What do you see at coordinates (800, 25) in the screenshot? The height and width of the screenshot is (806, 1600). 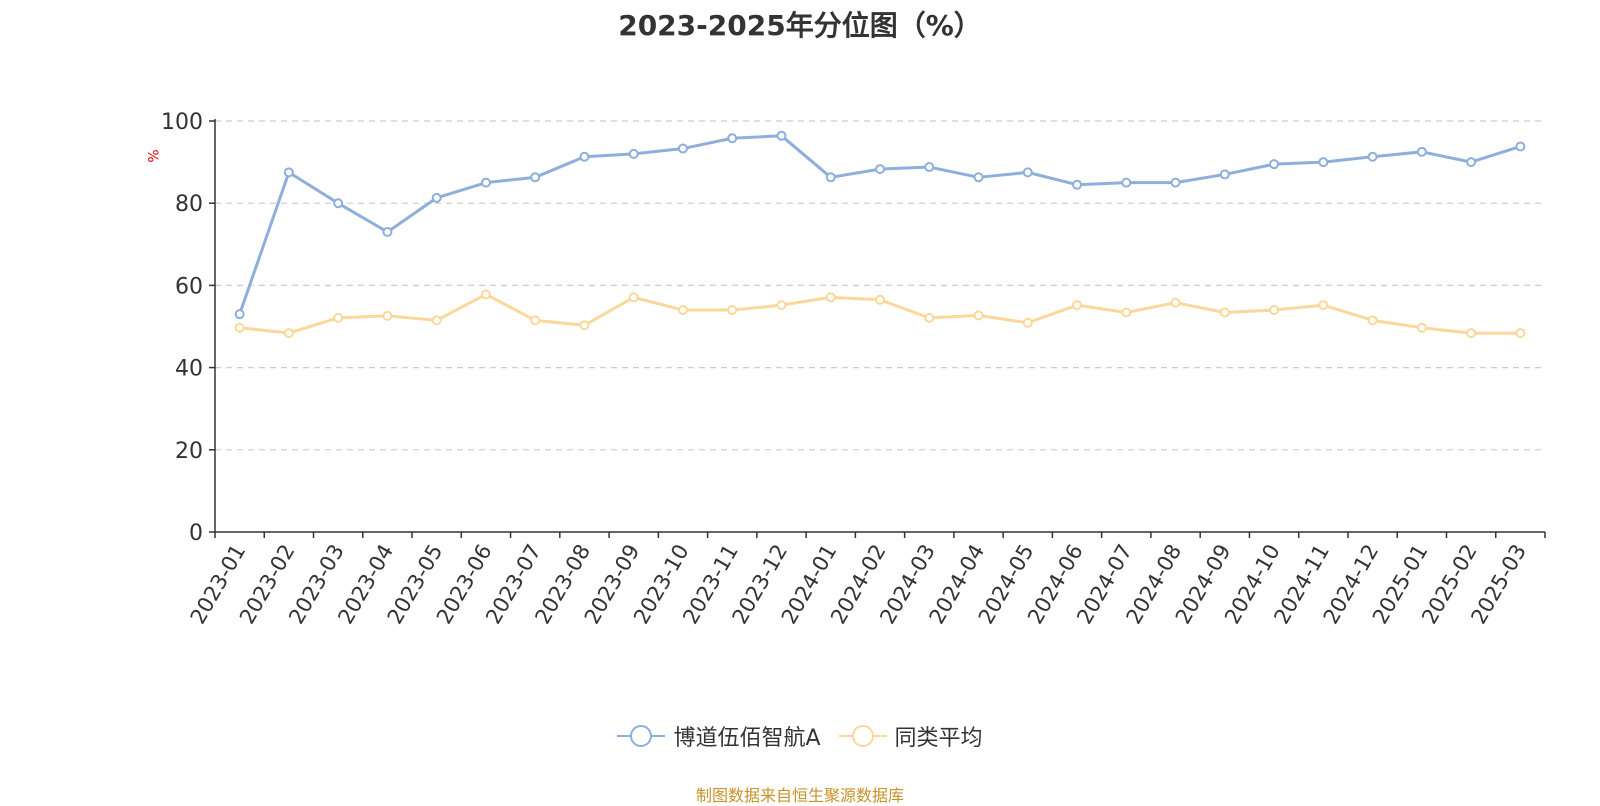 I see `chart-title: 2023-2025年分位图（%）` at bounding box center [800, 25].